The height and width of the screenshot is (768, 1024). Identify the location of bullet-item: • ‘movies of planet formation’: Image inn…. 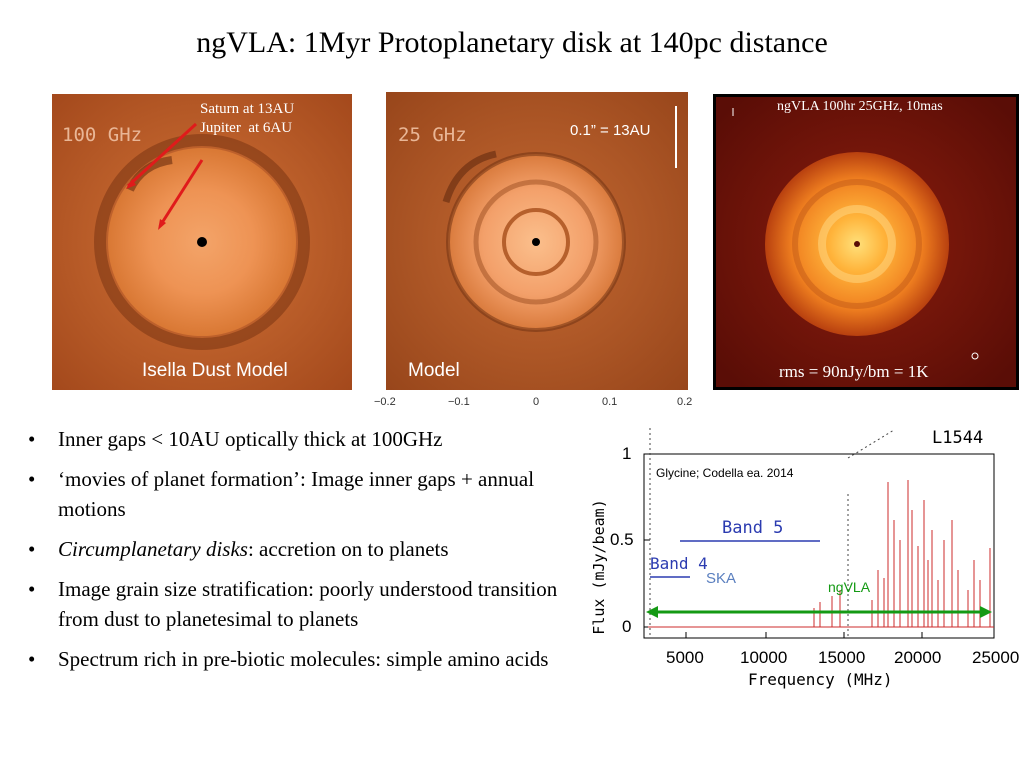
(281, 494).